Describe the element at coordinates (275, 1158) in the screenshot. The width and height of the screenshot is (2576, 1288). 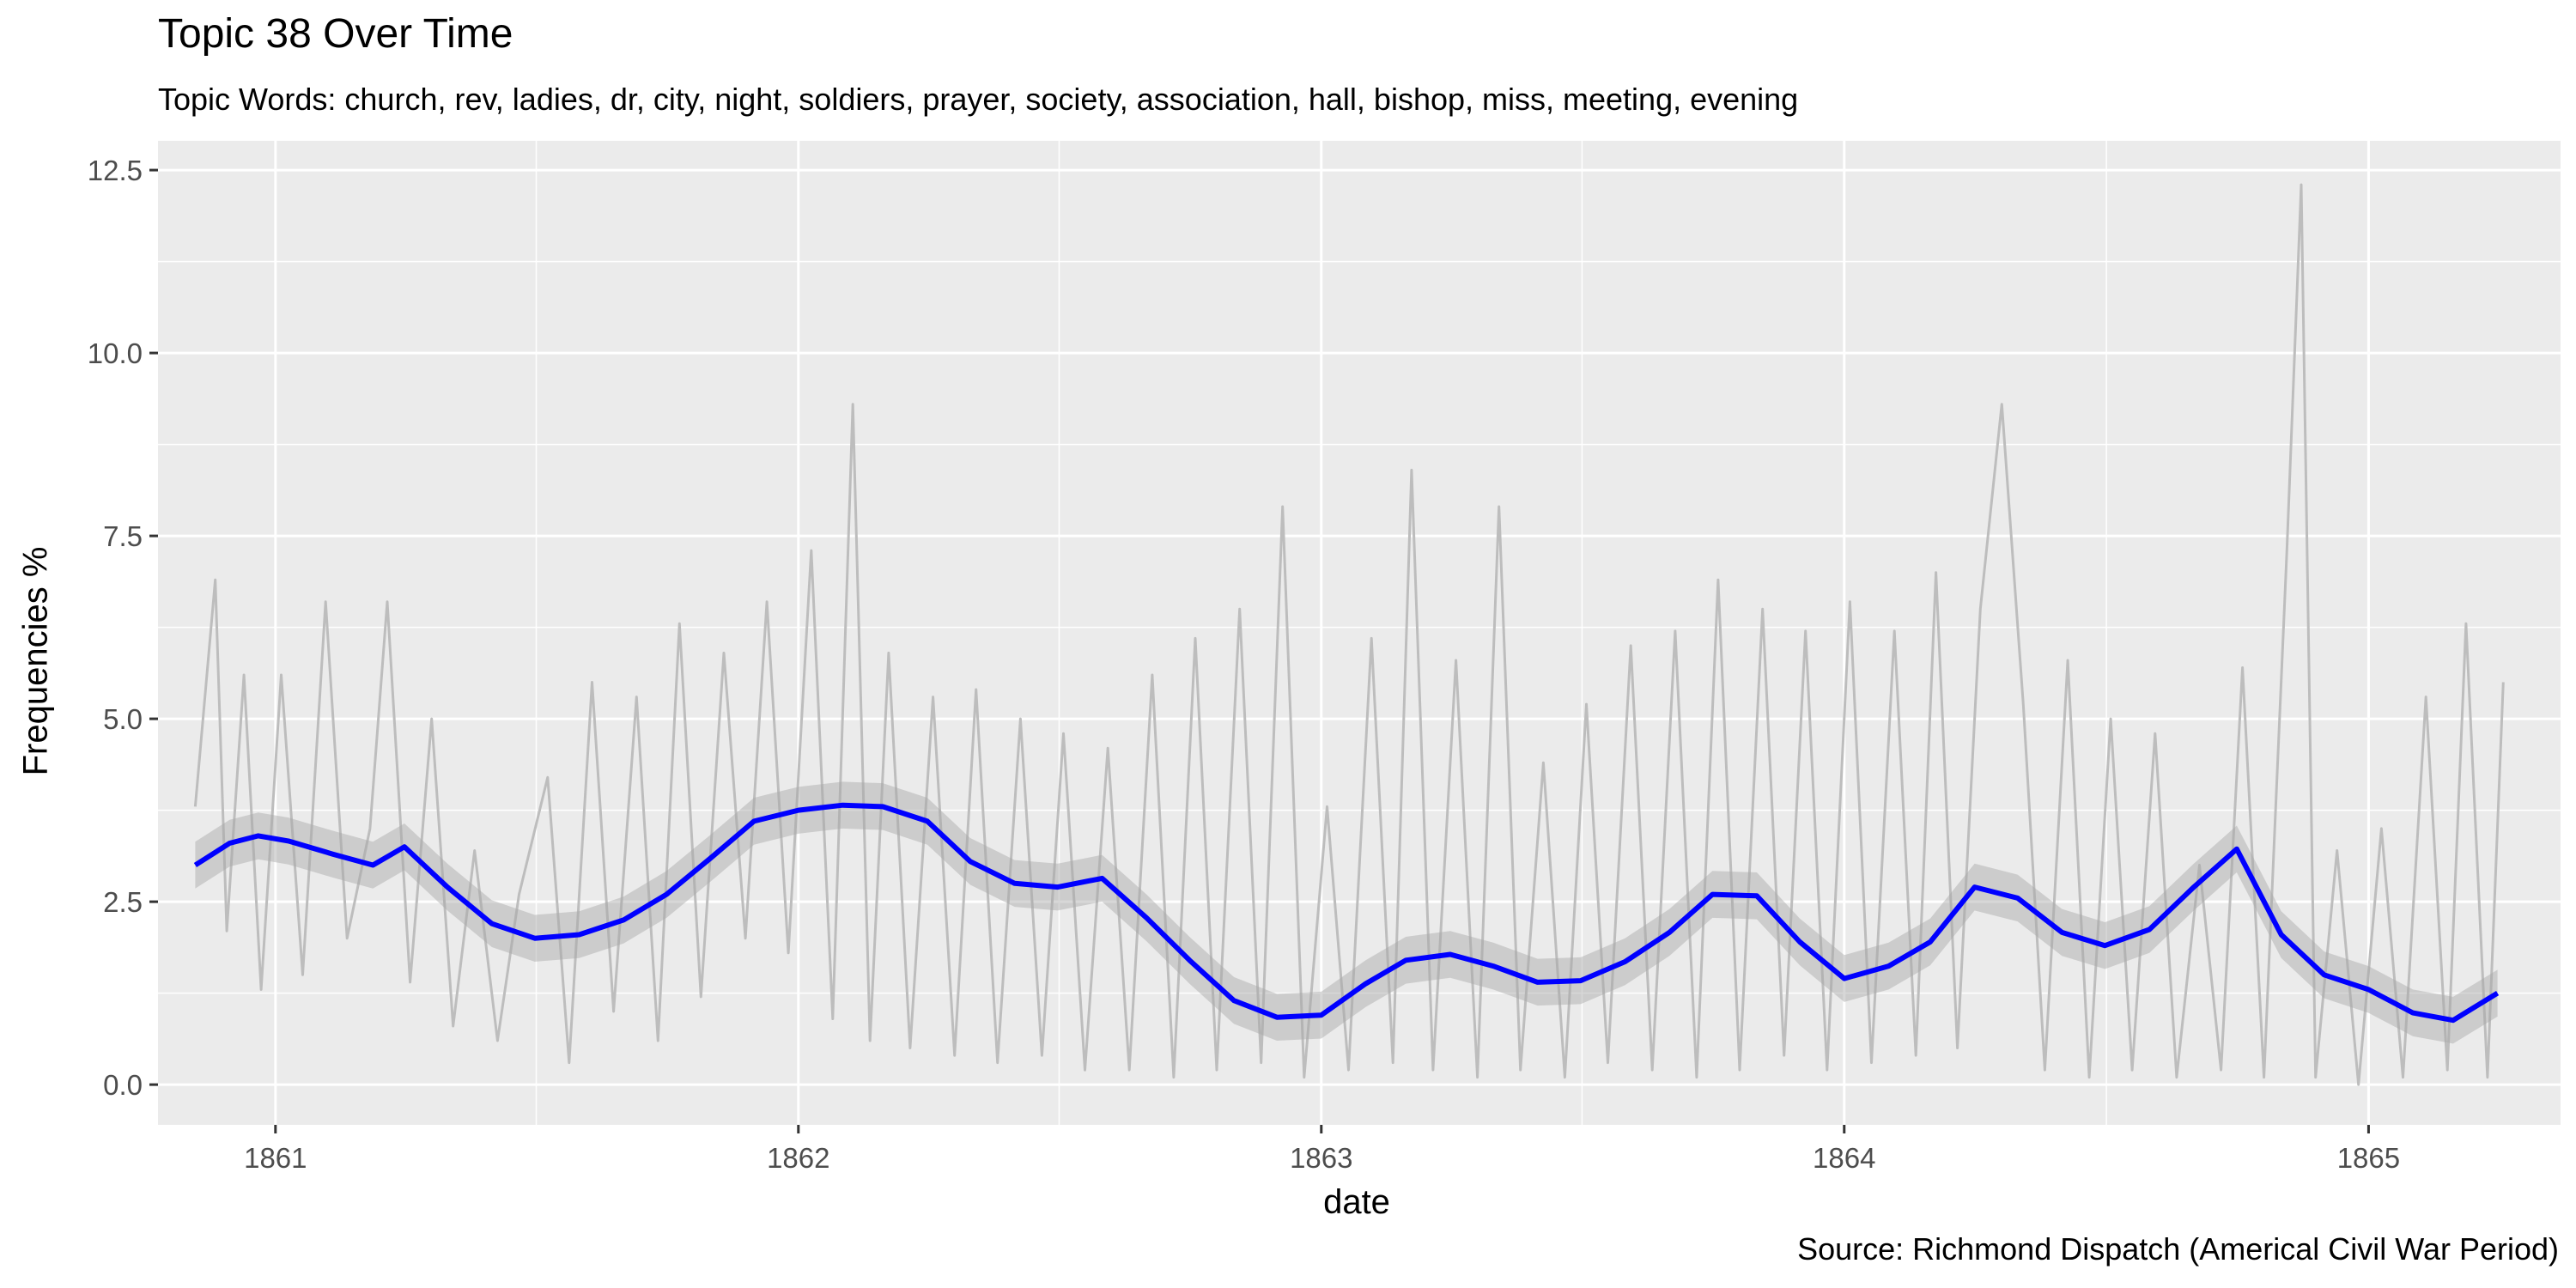
I see `x-tick-label: 1861` at that location.